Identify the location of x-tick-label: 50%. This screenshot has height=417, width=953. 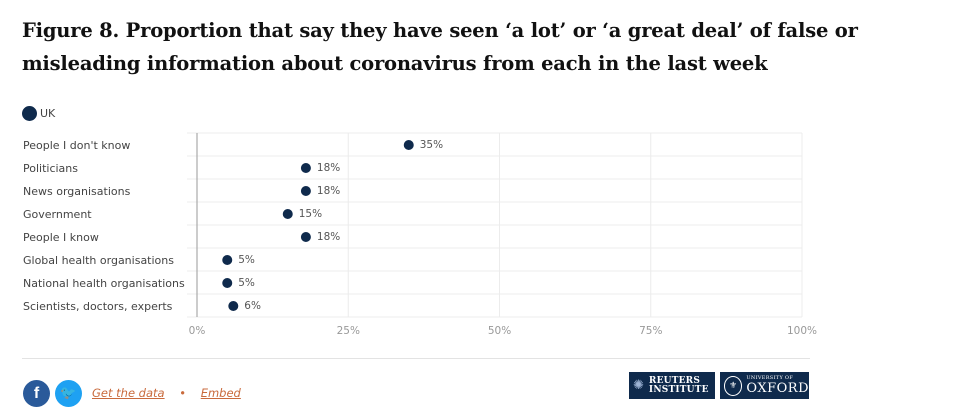
(499, 331).